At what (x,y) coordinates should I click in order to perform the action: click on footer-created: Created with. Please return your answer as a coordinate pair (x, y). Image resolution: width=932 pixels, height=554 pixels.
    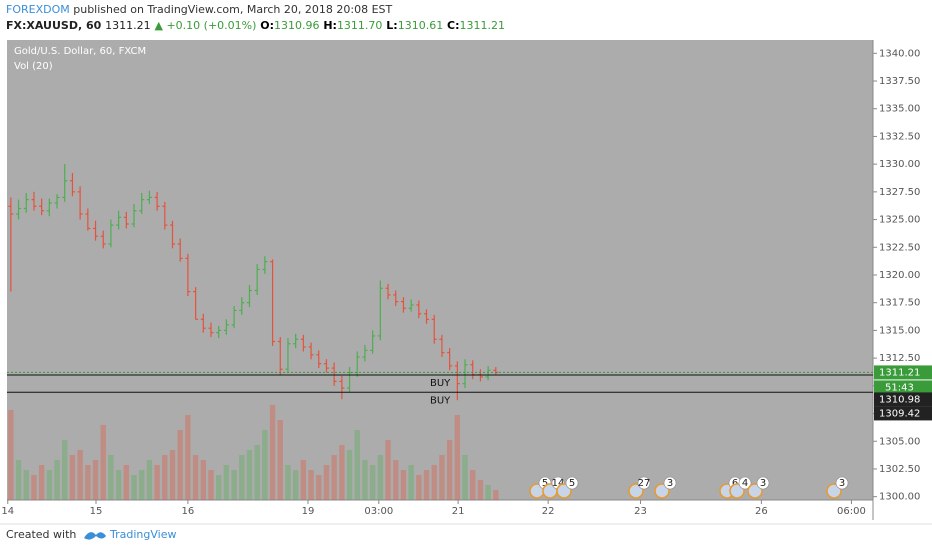
    Looking at the image, I should click on (41, 534).